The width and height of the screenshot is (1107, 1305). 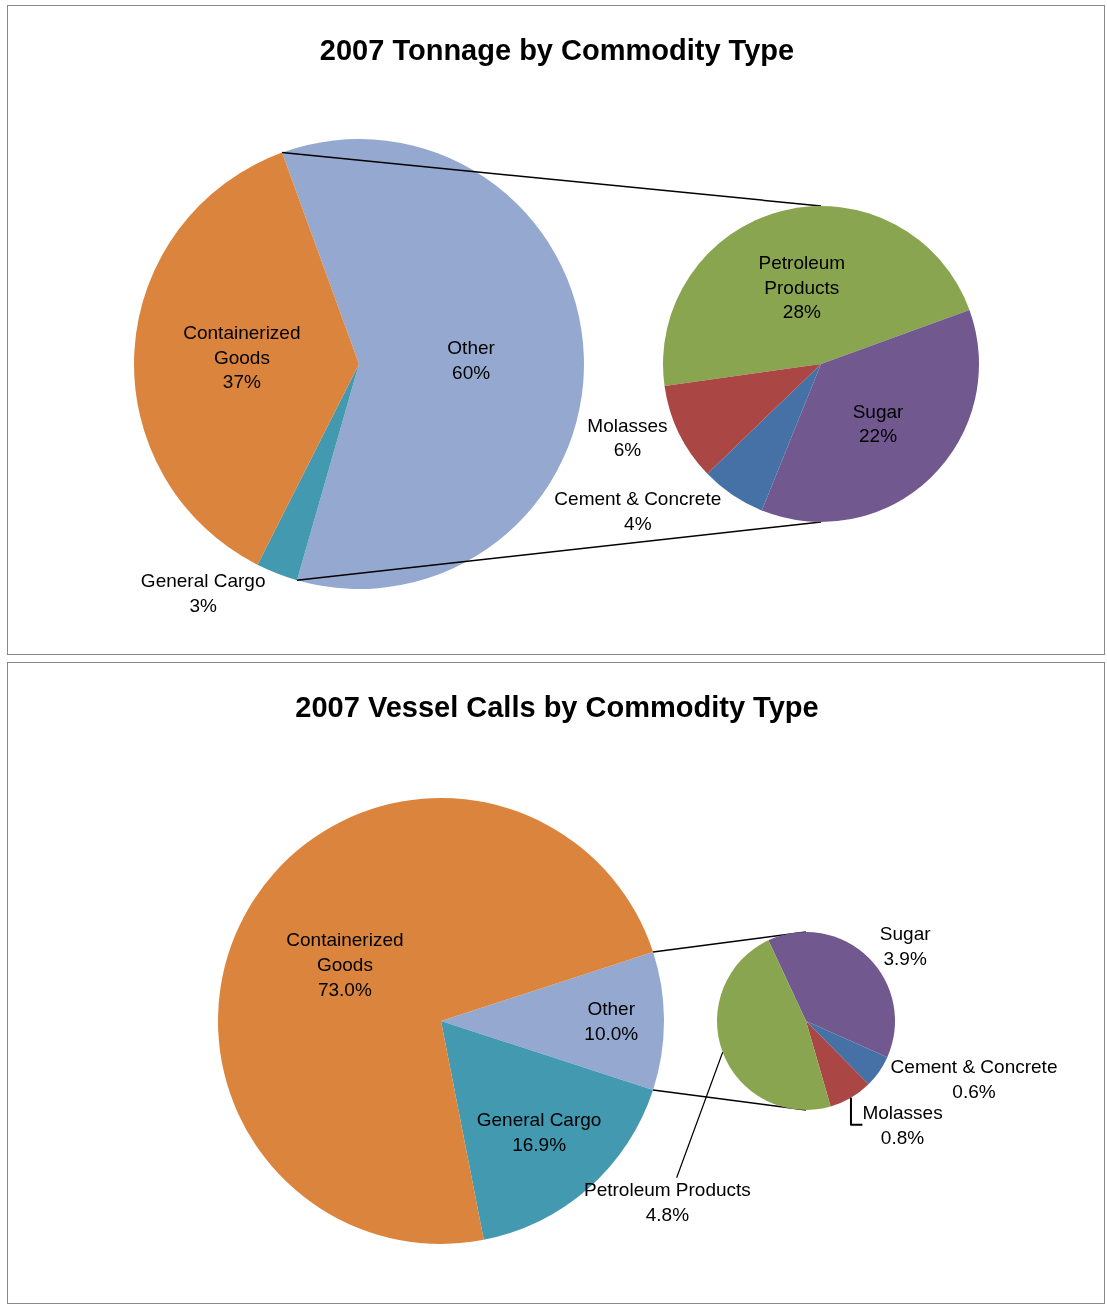 I want to click on data-label: 22%, so click(x=878, y=436).